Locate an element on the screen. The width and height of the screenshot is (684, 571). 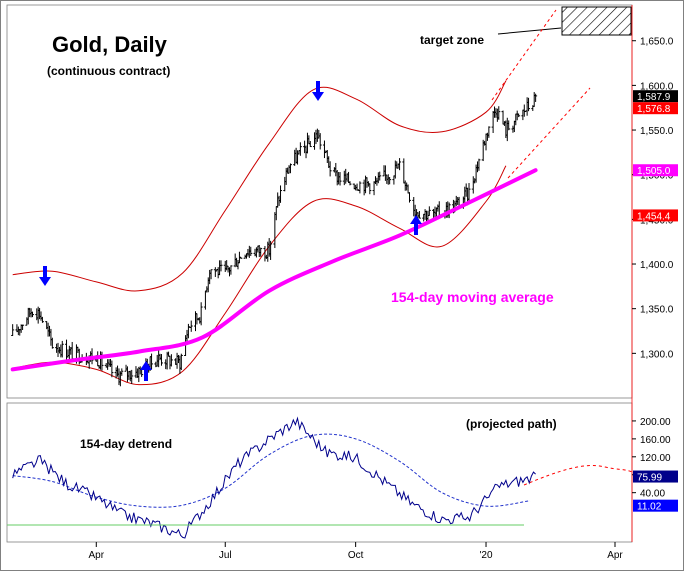
cycle-line is located at coordinates (271, 470).